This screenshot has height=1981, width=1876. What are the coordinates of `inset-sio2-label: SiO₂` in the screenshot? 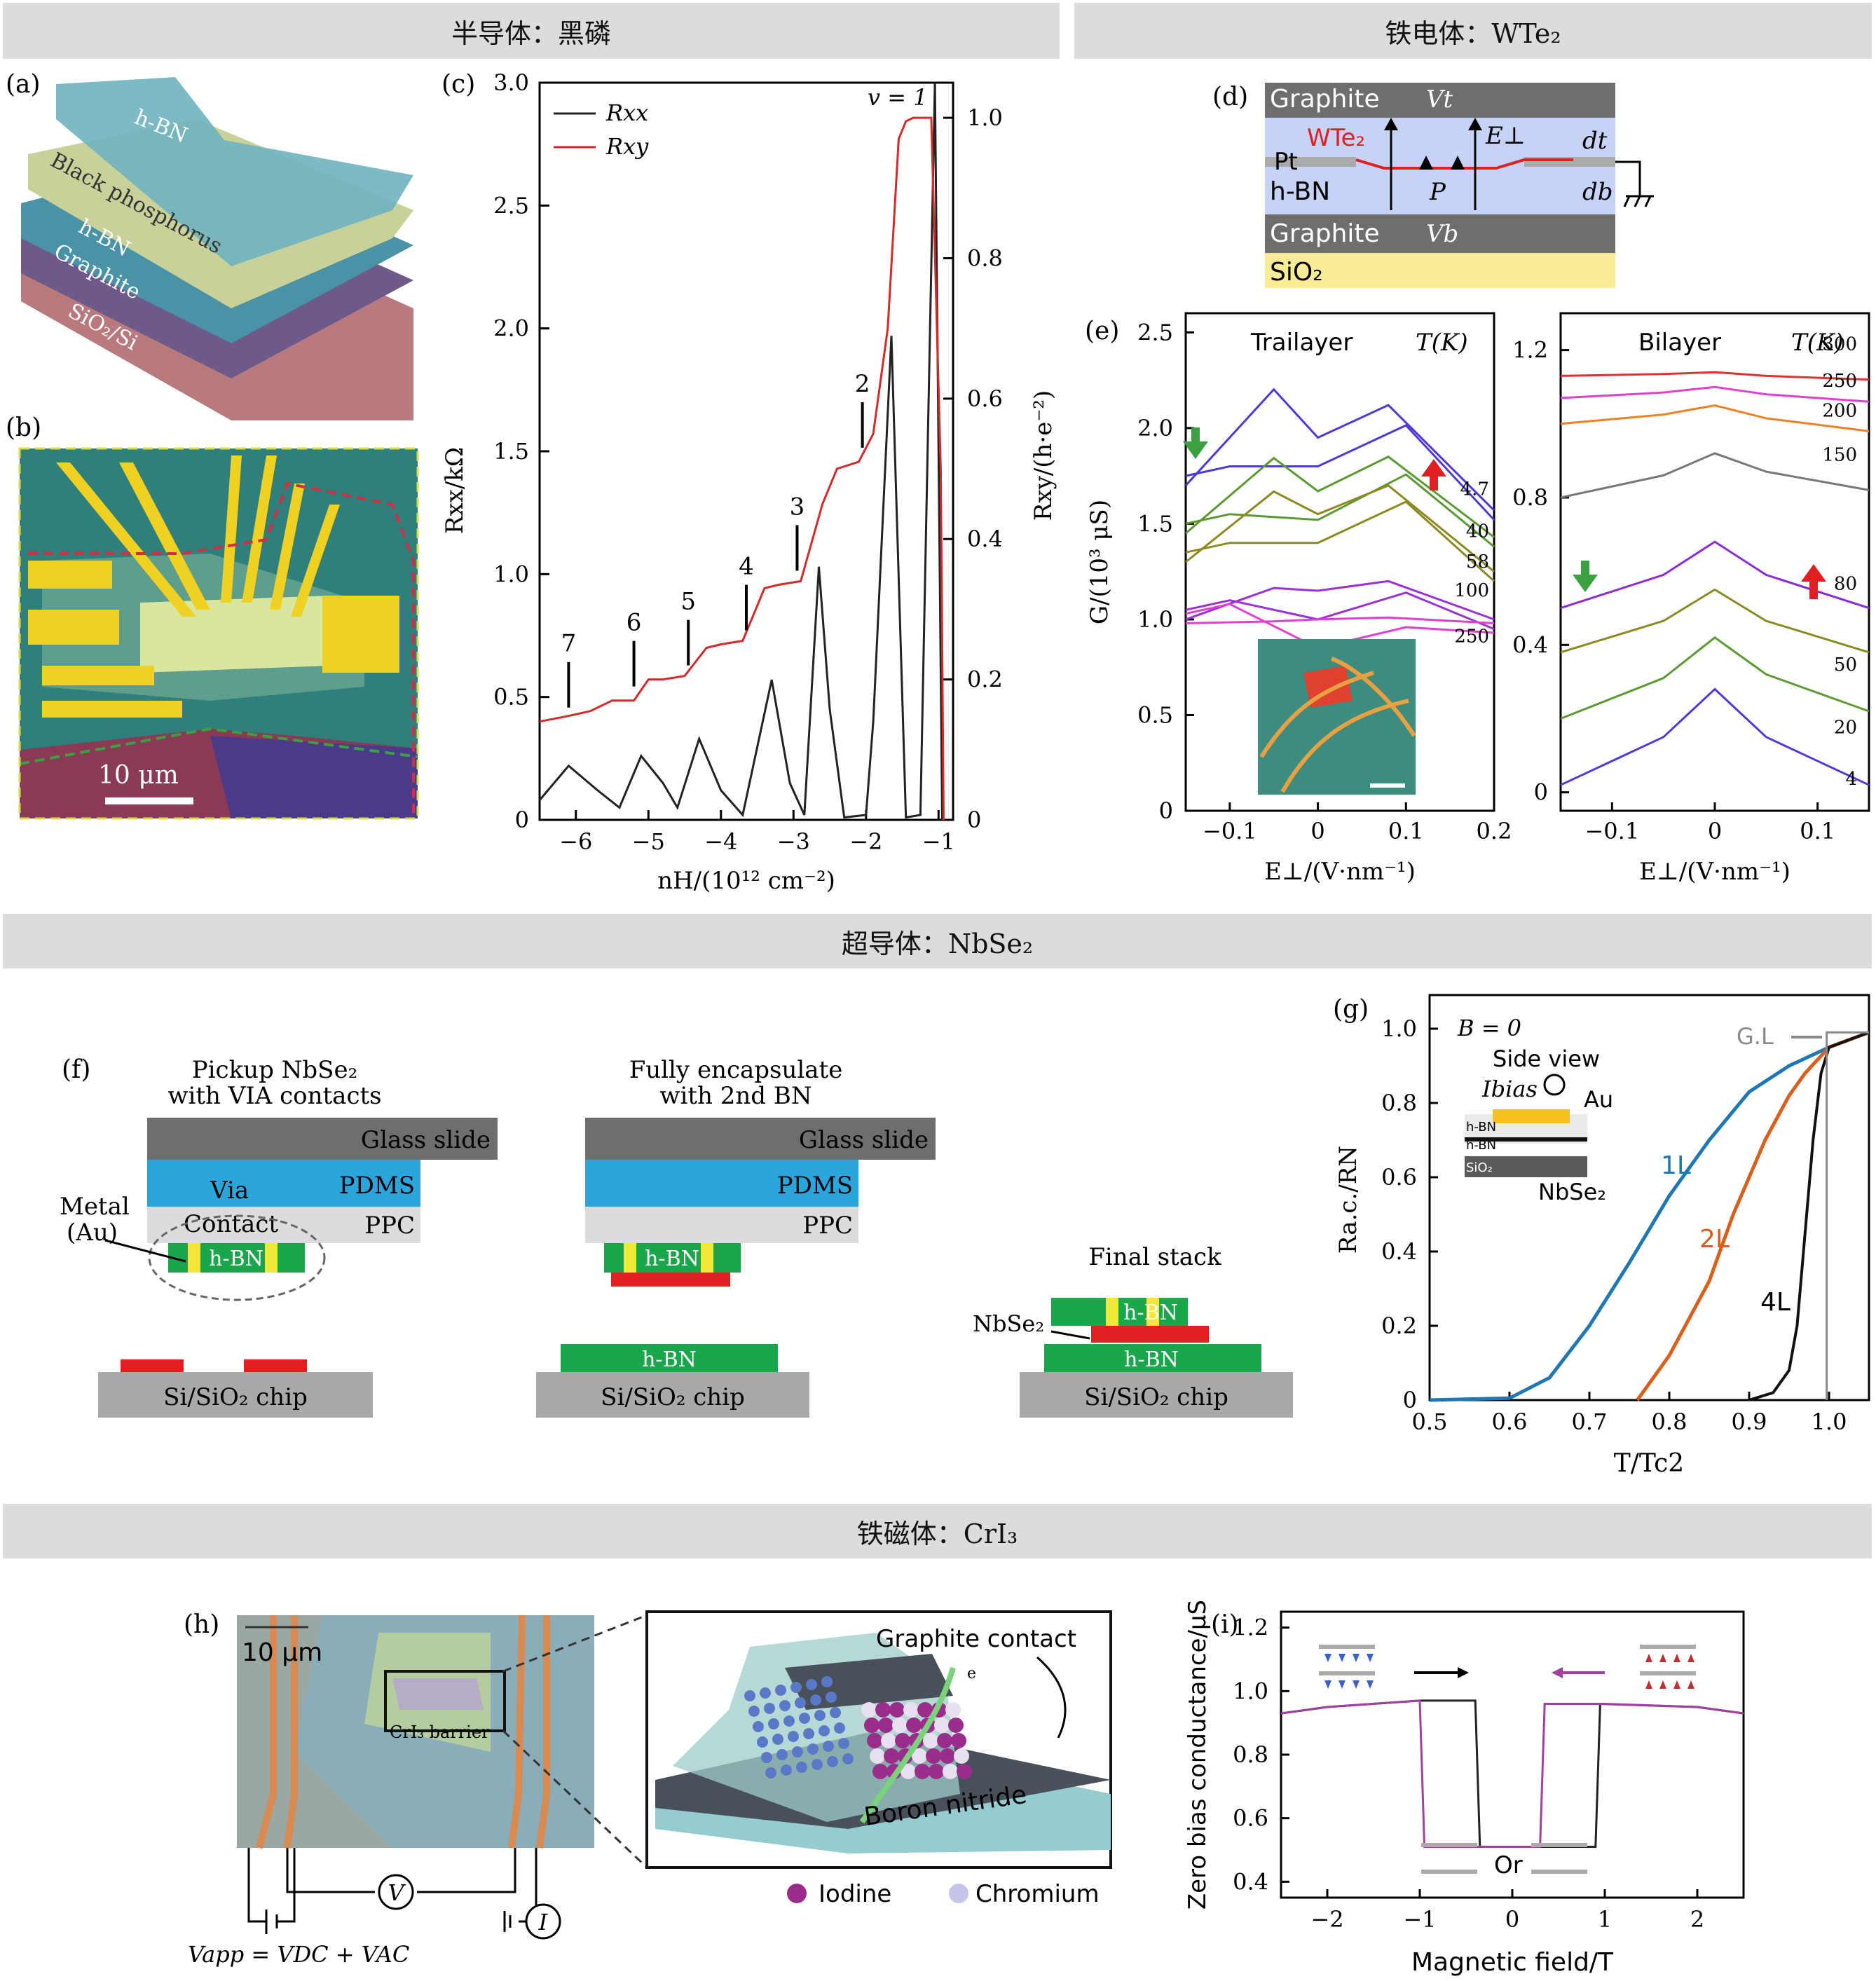 It's located at (1479, 1167).